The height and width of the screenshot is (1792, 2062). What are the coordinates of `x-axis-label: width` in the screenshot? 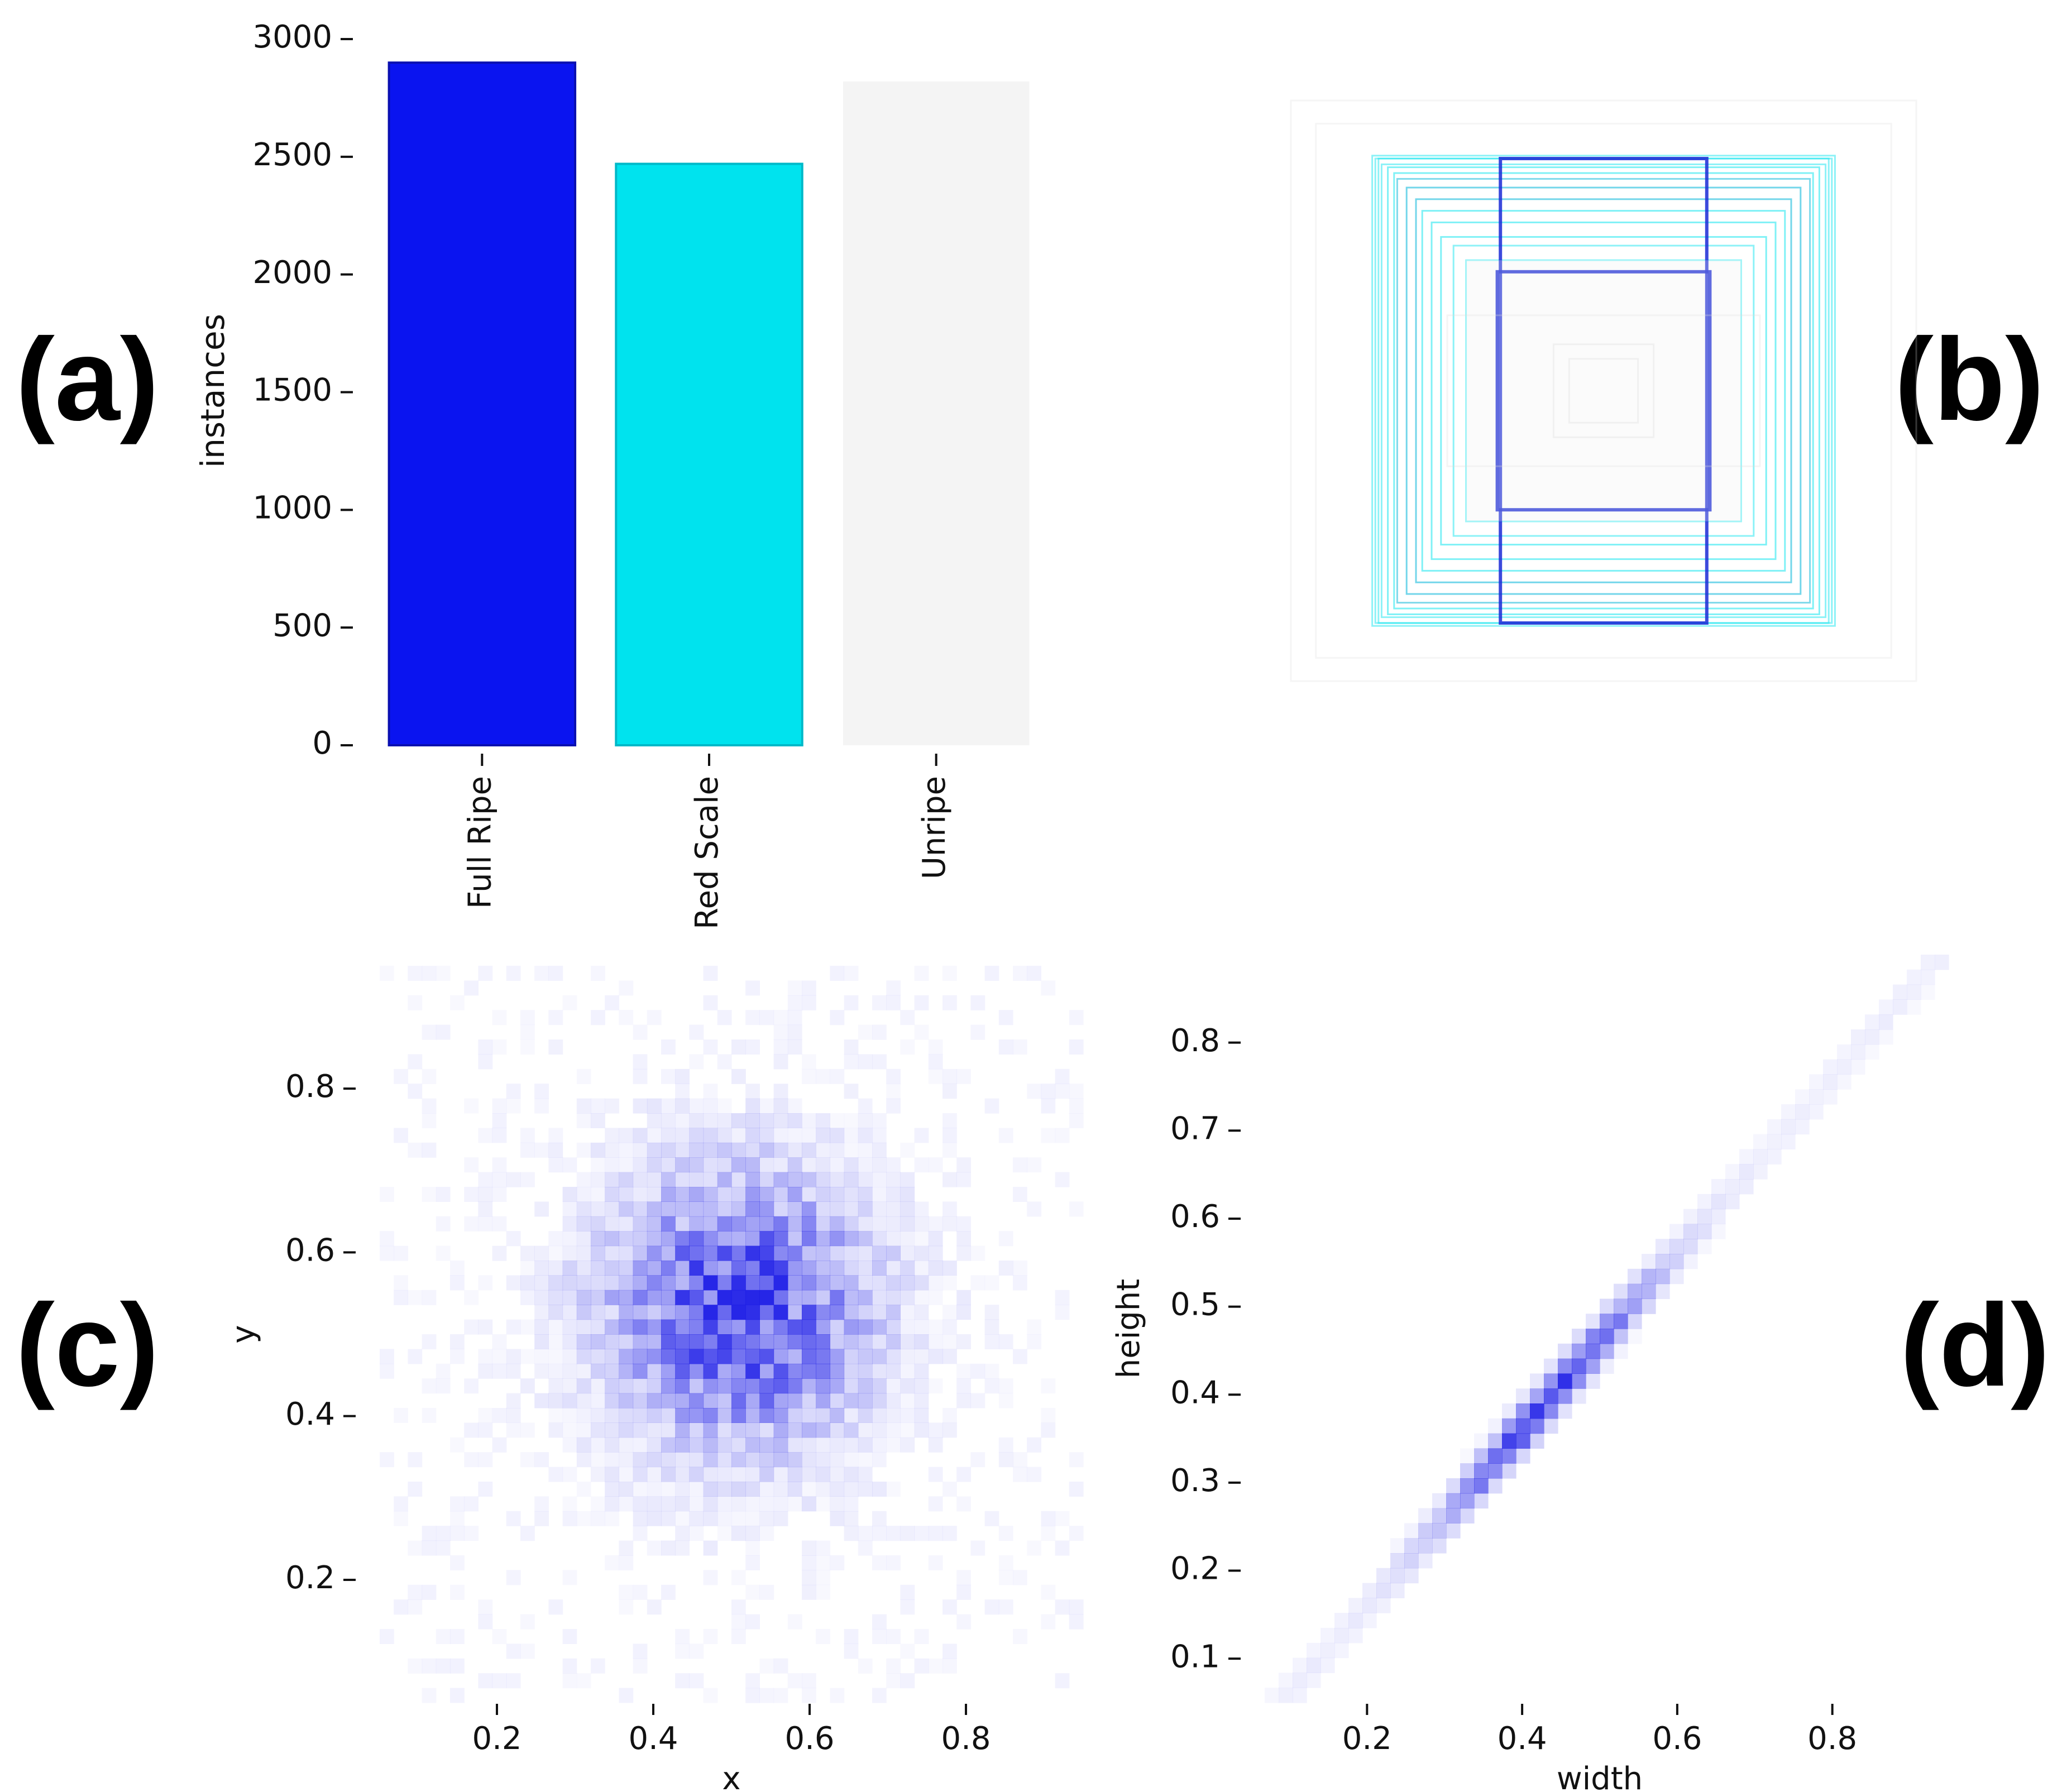 It's located at (1600, 1776).